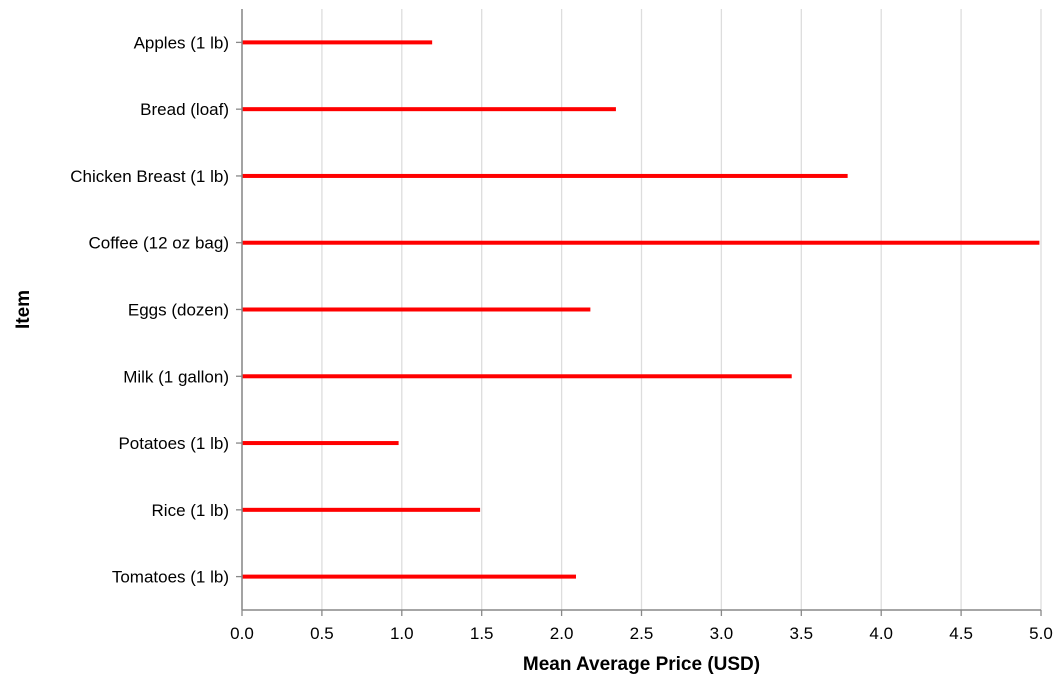 The width and height of the screenshot is (1056, 689). I want to click on x-tick-label: 1.0, so click(402, 633).